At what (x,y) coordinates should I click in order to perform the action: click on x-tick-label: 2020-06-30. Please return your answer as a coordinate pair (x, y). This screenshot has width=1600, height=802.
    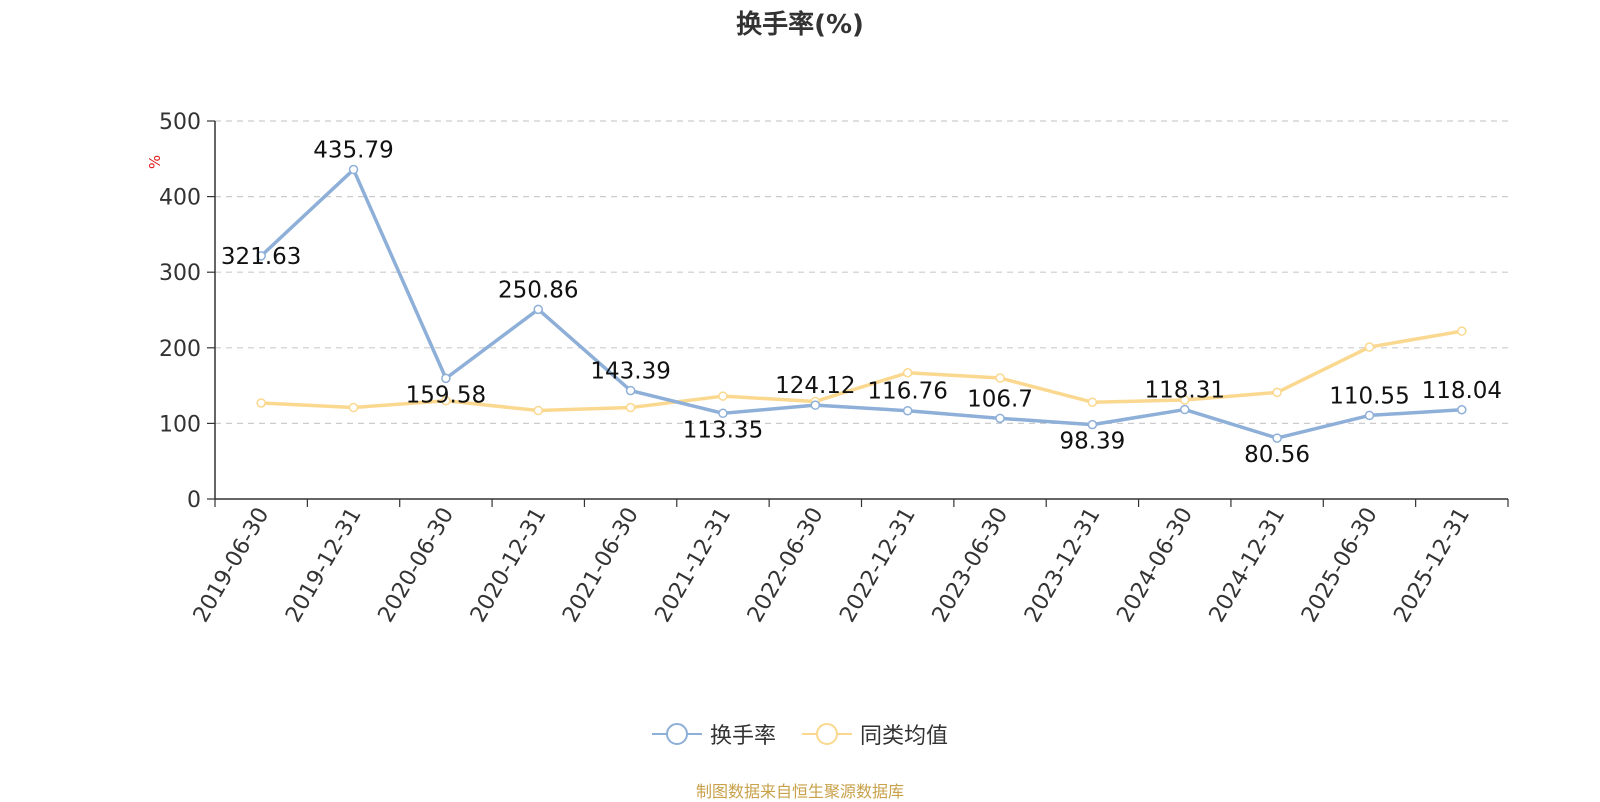
    Looking at the image, I should click on (417, 564).